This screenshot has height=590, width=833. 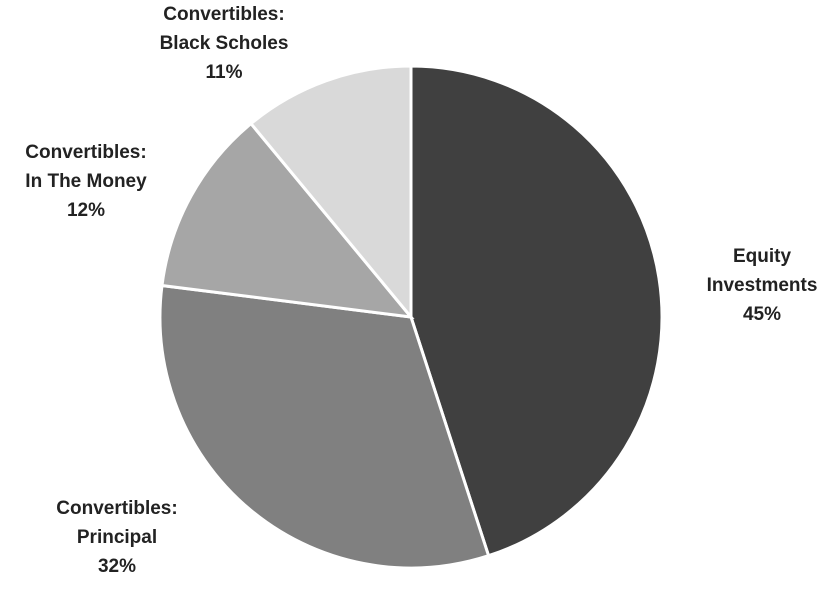 I want to click on slice-percent: 45%, so click(x=762, y=314).